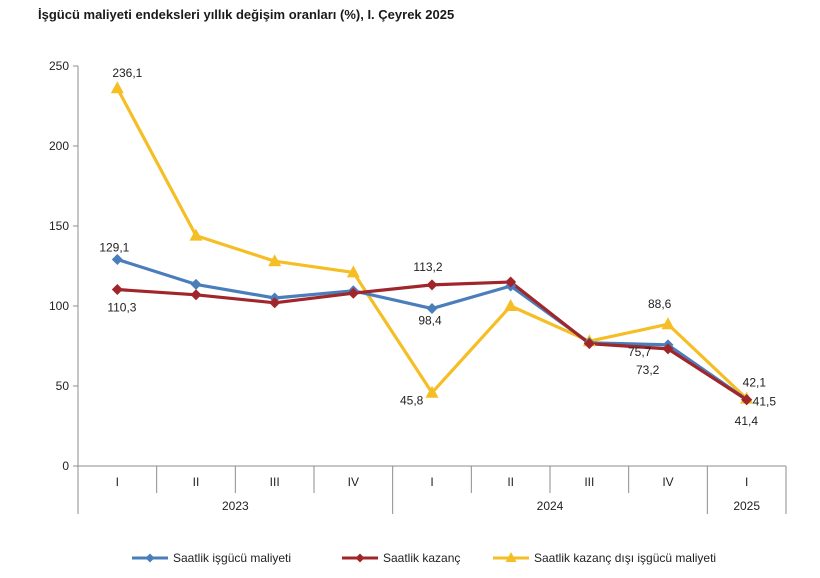 This screenshot has width=820, height=578. Describe the element at coordinates (746, 506) in the screenshot. I see `x-group-label: 2025` at that location.